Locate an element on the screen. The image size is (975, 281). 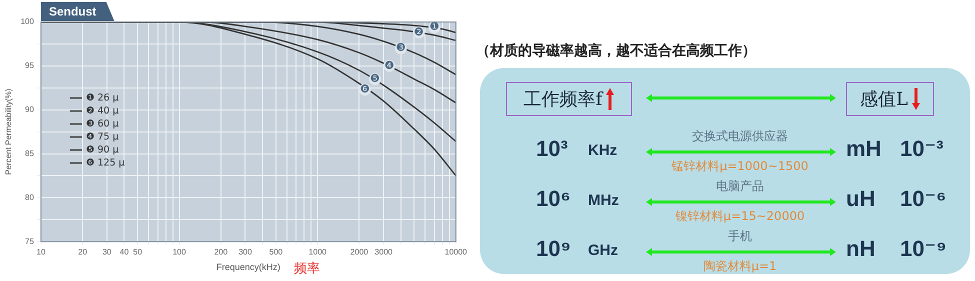
y-axis-title: Percent Permeability(%) is located at coordinates (9, 131).